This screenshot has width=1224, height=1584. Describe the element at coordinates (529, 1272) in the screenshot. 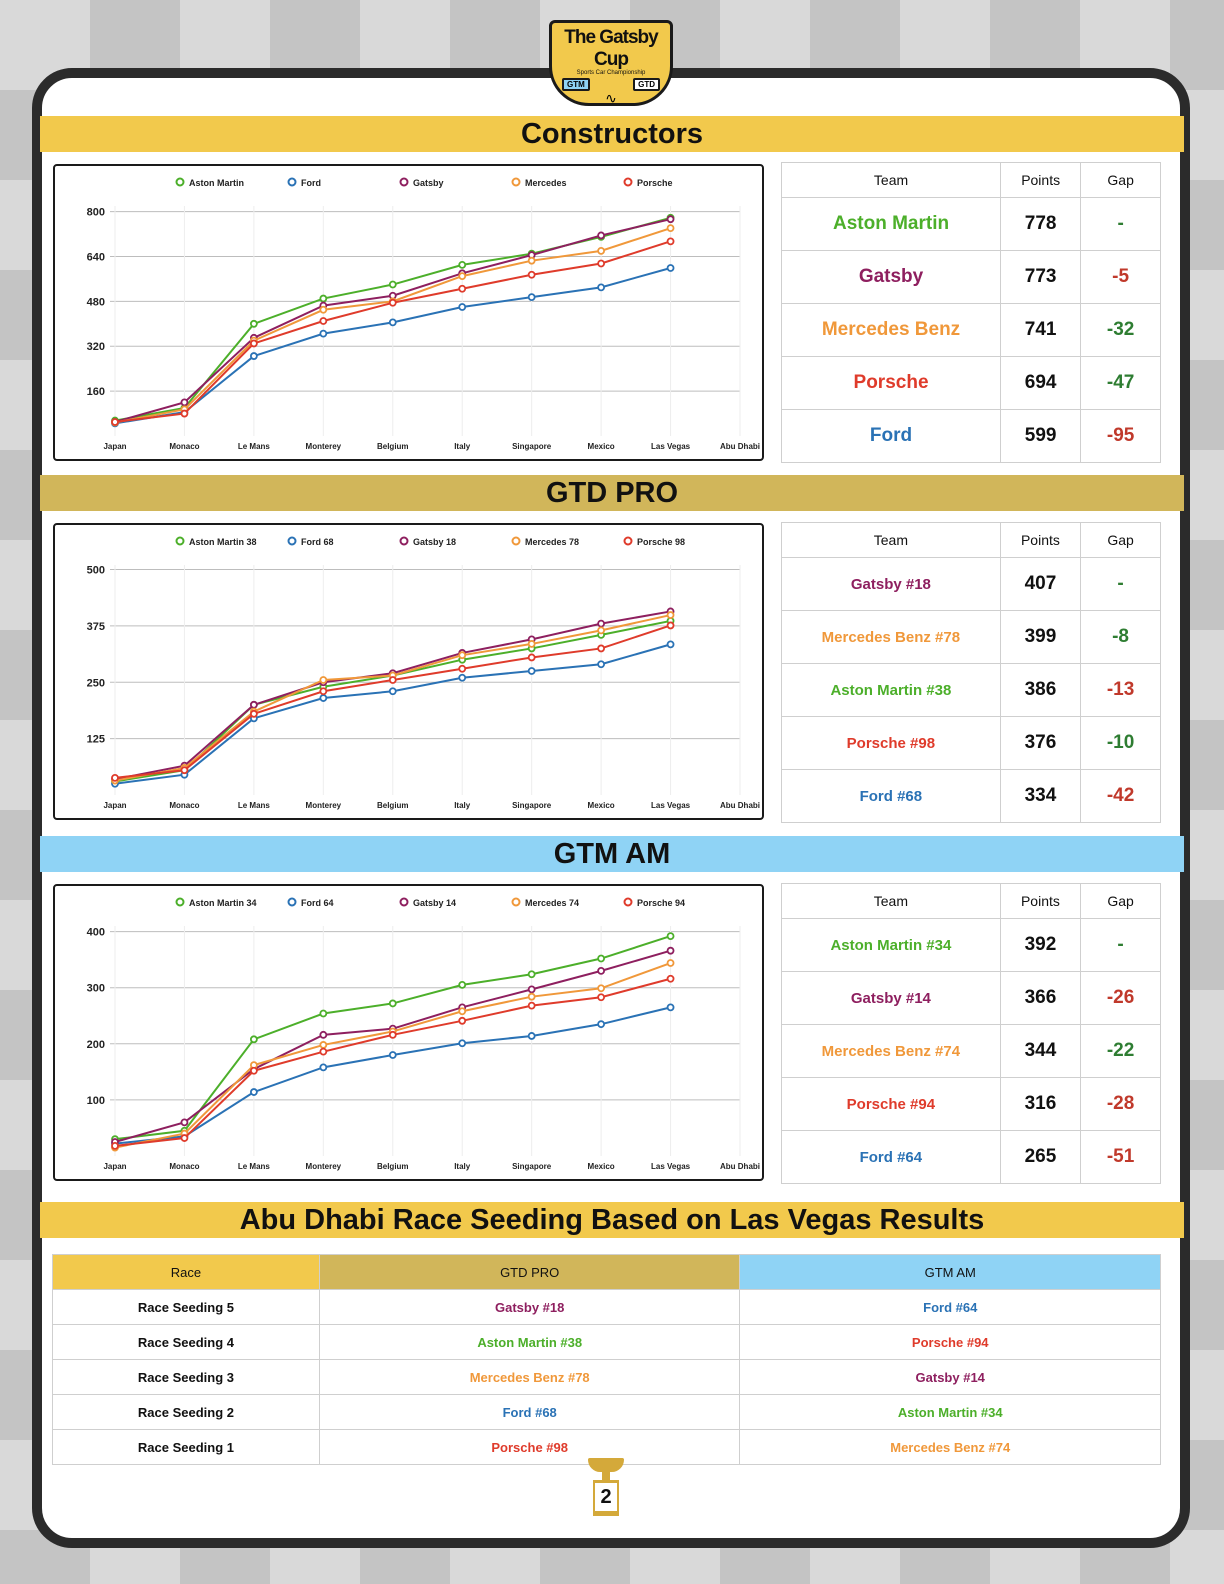

I see `seeding-header-gtd-pro: GTD PRO` at that location.